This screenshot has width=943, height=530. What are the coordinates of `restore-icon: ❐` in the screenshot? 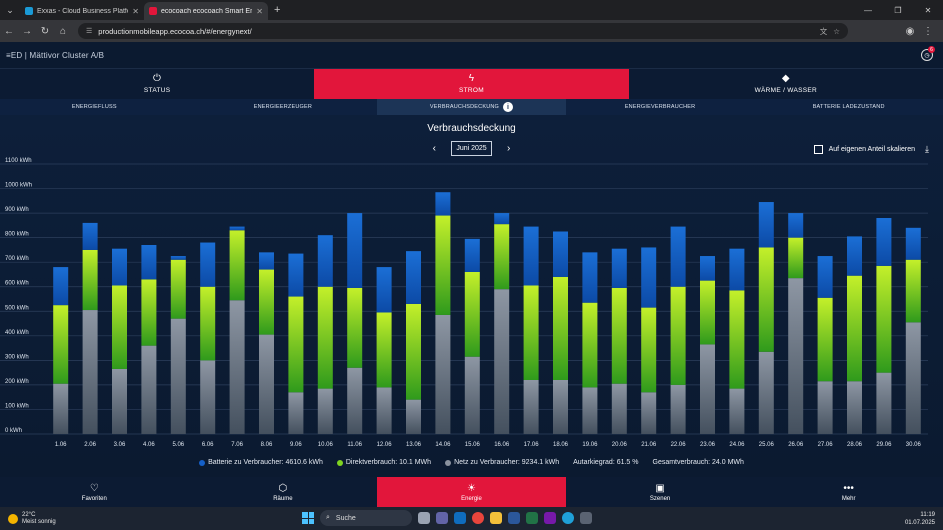 It's located at (898, 10).